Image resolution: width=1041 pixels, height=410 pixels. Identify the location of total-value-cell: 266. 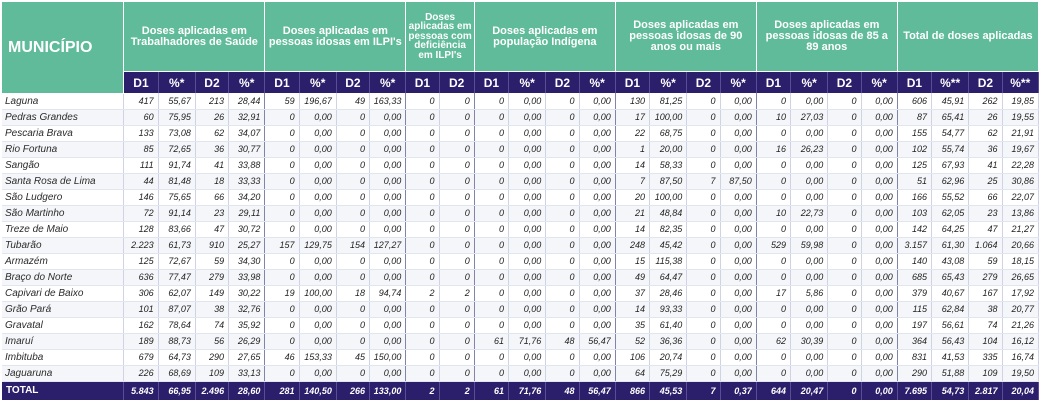
(353, 390).